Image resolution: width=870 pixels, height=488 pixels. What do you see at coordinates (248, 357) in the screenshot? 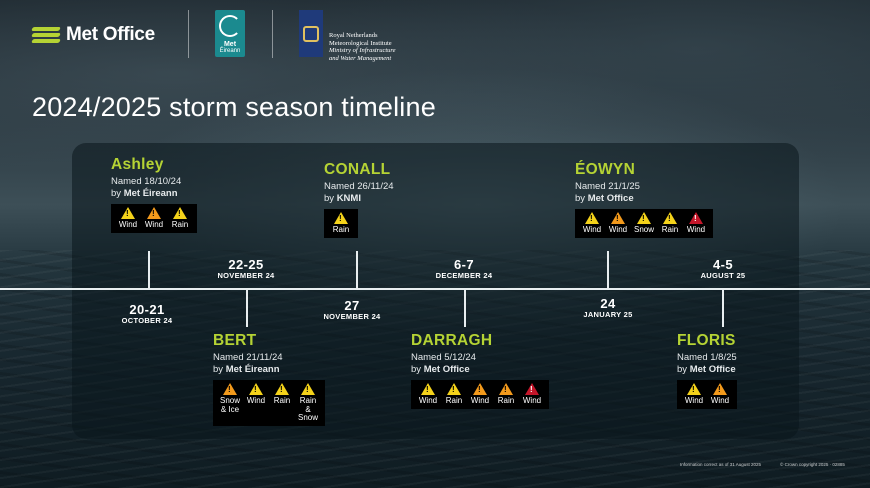
I see `storm-named-date: Named 21/11/24` at bounding box center [248, 357].